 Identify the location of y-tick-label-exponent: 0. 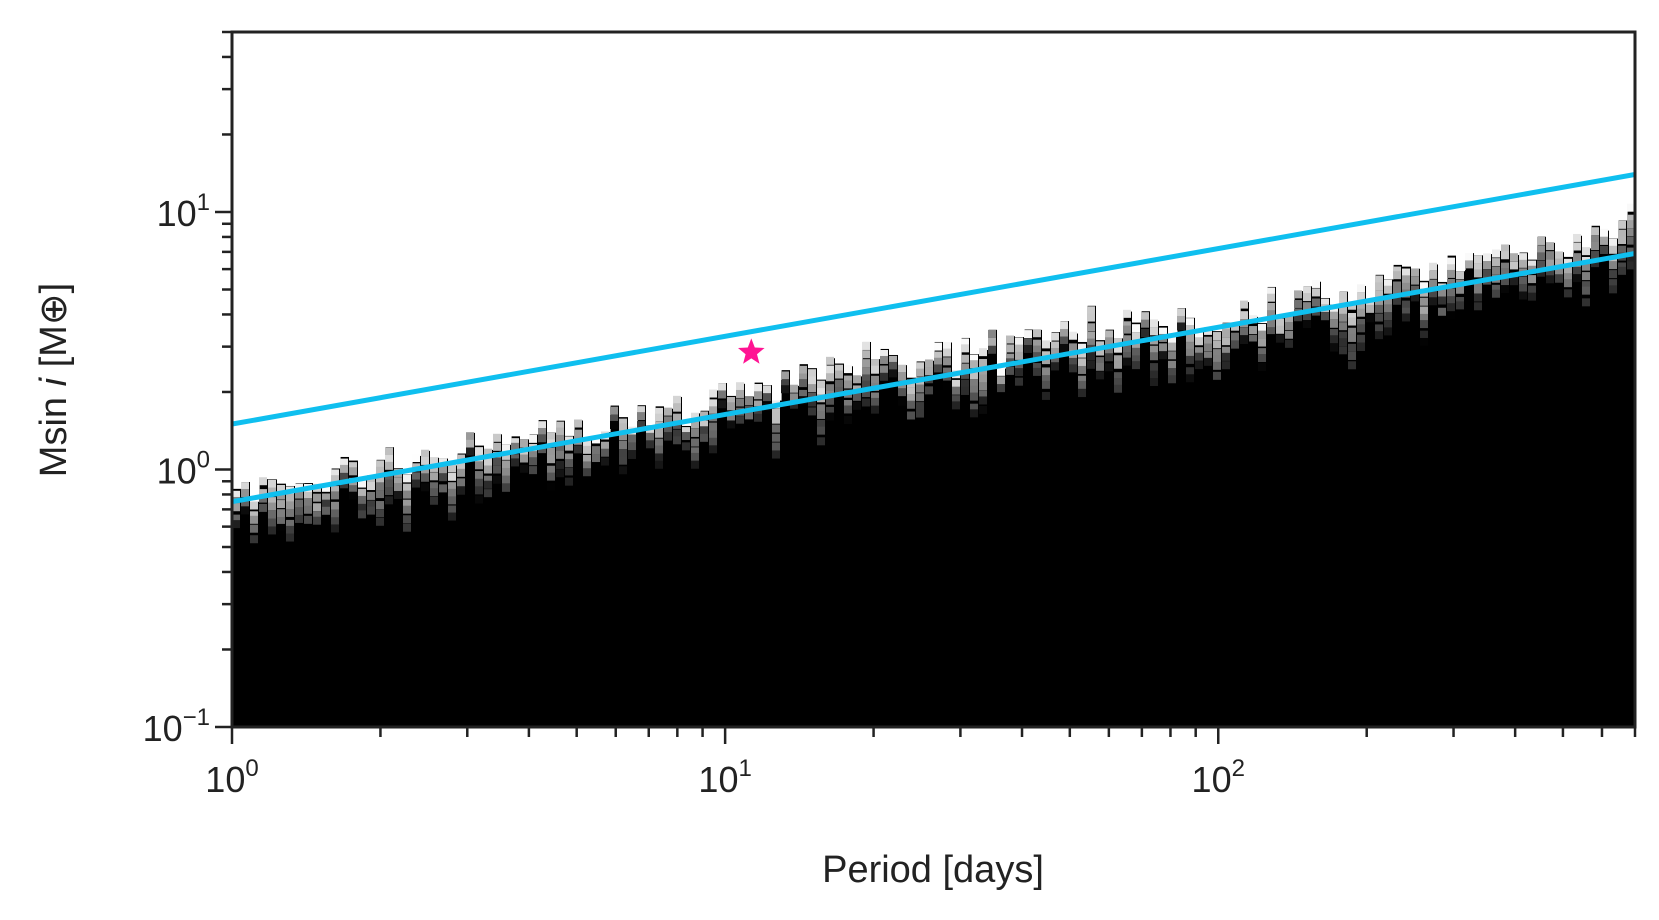
(203, 459).